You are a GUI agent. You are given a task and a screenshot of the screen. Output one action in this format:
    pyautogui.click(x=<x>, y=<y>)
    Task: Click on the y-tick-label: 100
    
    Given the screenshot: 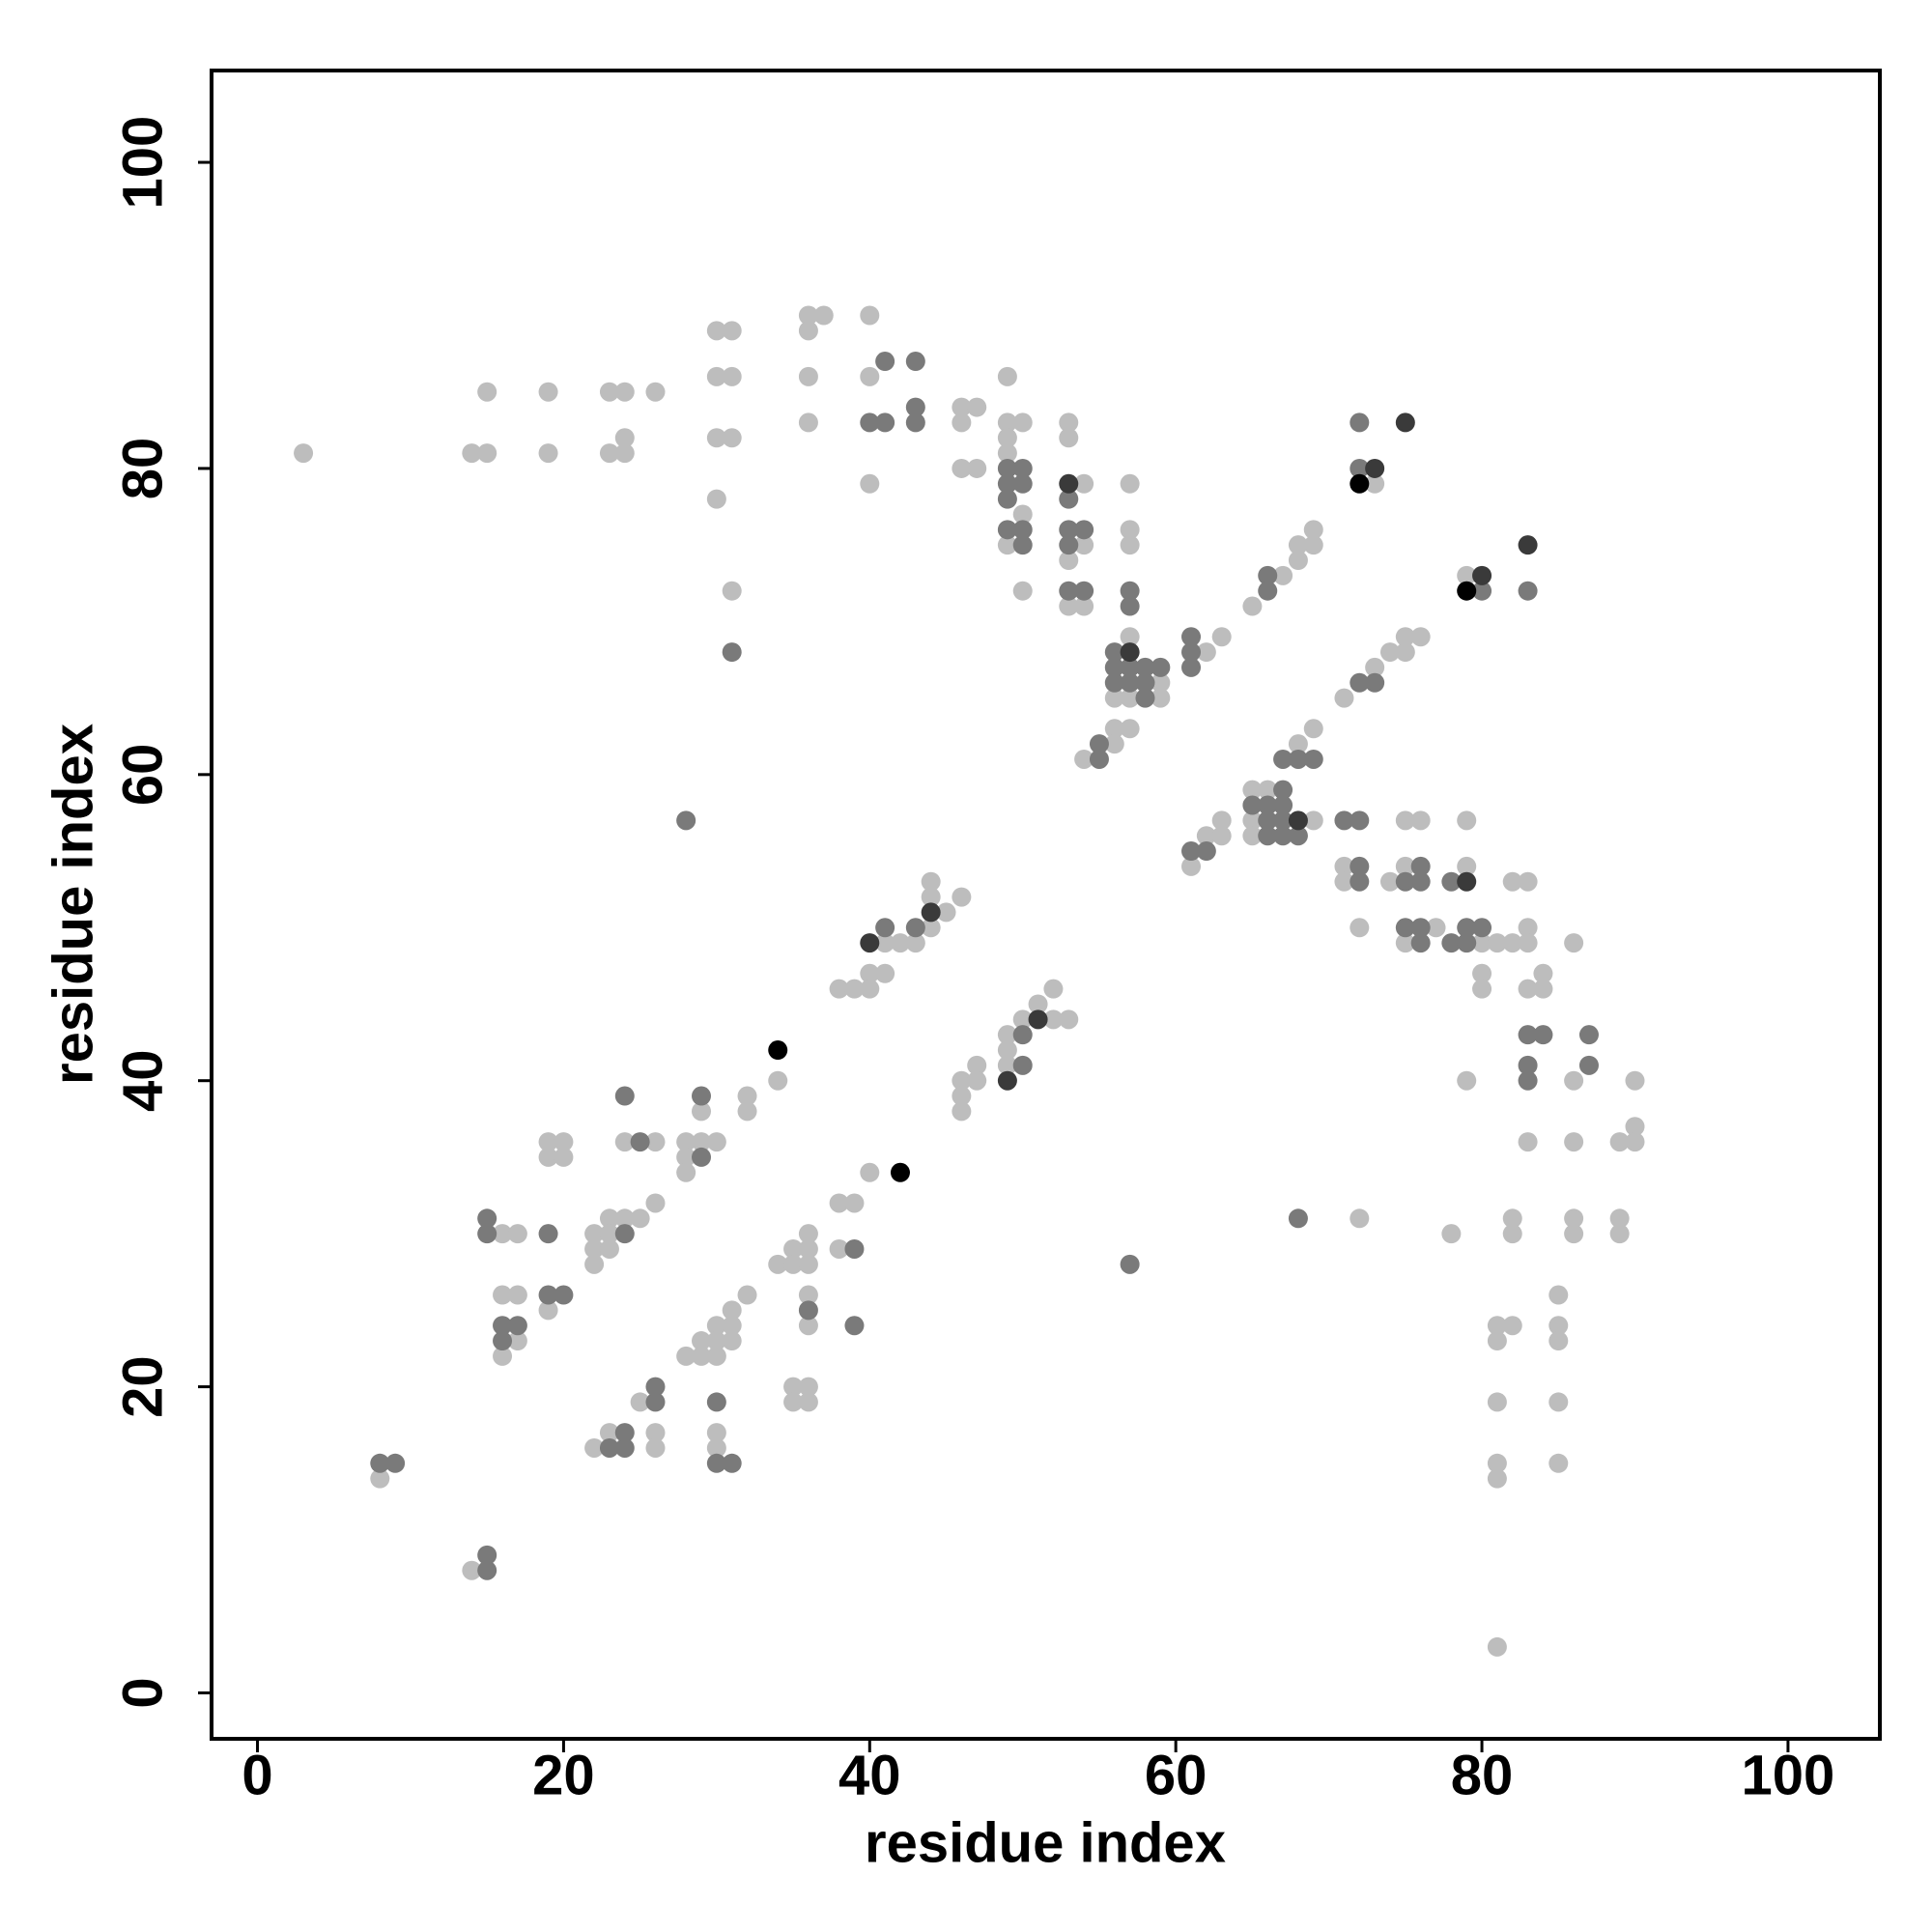 What is the action you would take?
    pyautogui.click(x=142, y=163)
    